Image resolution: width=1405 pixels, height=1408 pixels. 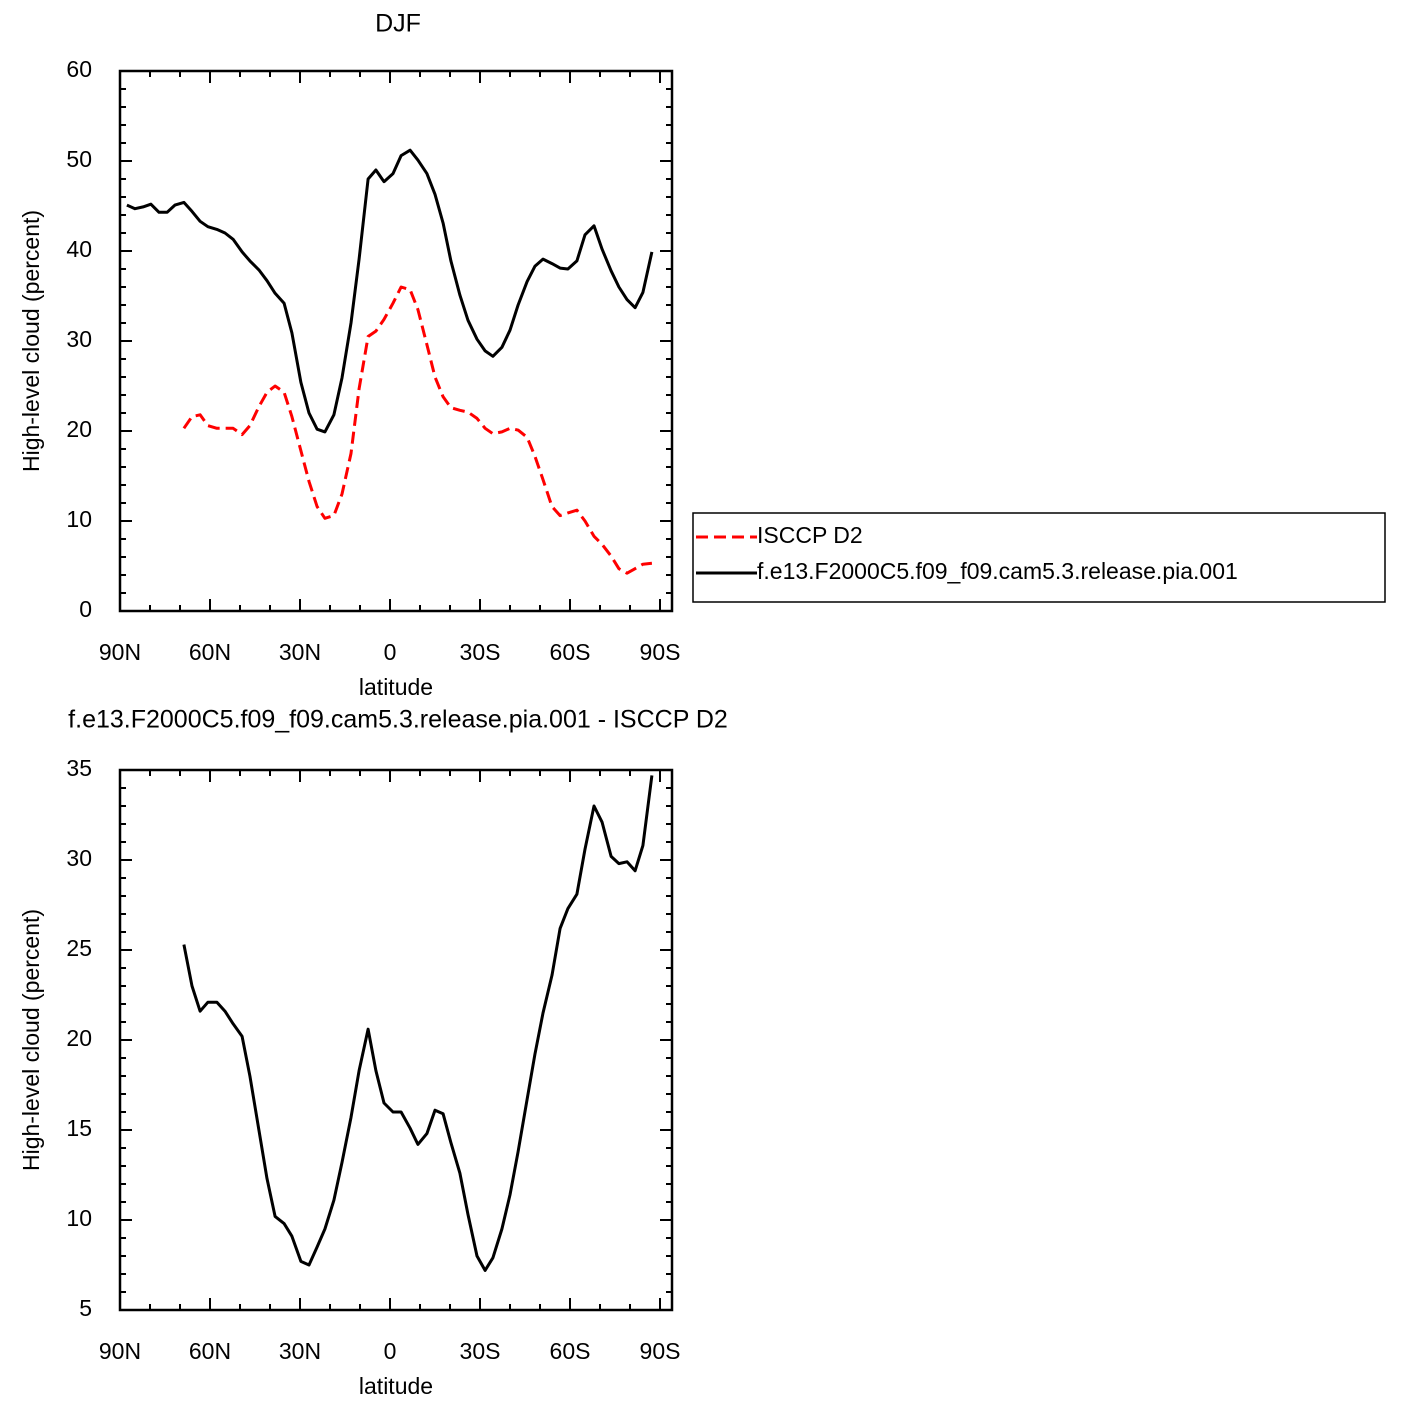 What do you see at coordinates (79, 768) in the screenshot?
I see `y-tick-label: 35` at bounding box center [79, 768].